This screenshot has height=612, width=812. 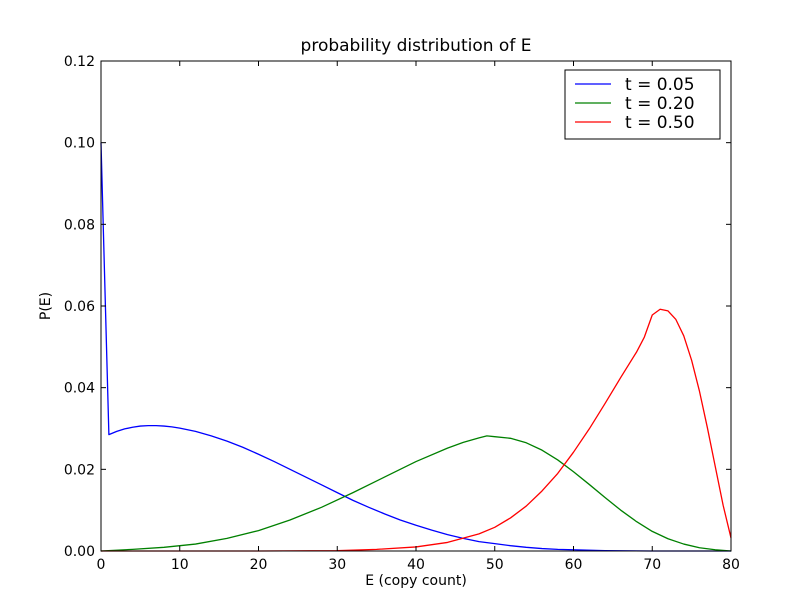 What do you see at coordinates (79, 307) in the screenshot?
I see `y-tick-label: 0.06` at bounding box center [79, 307].